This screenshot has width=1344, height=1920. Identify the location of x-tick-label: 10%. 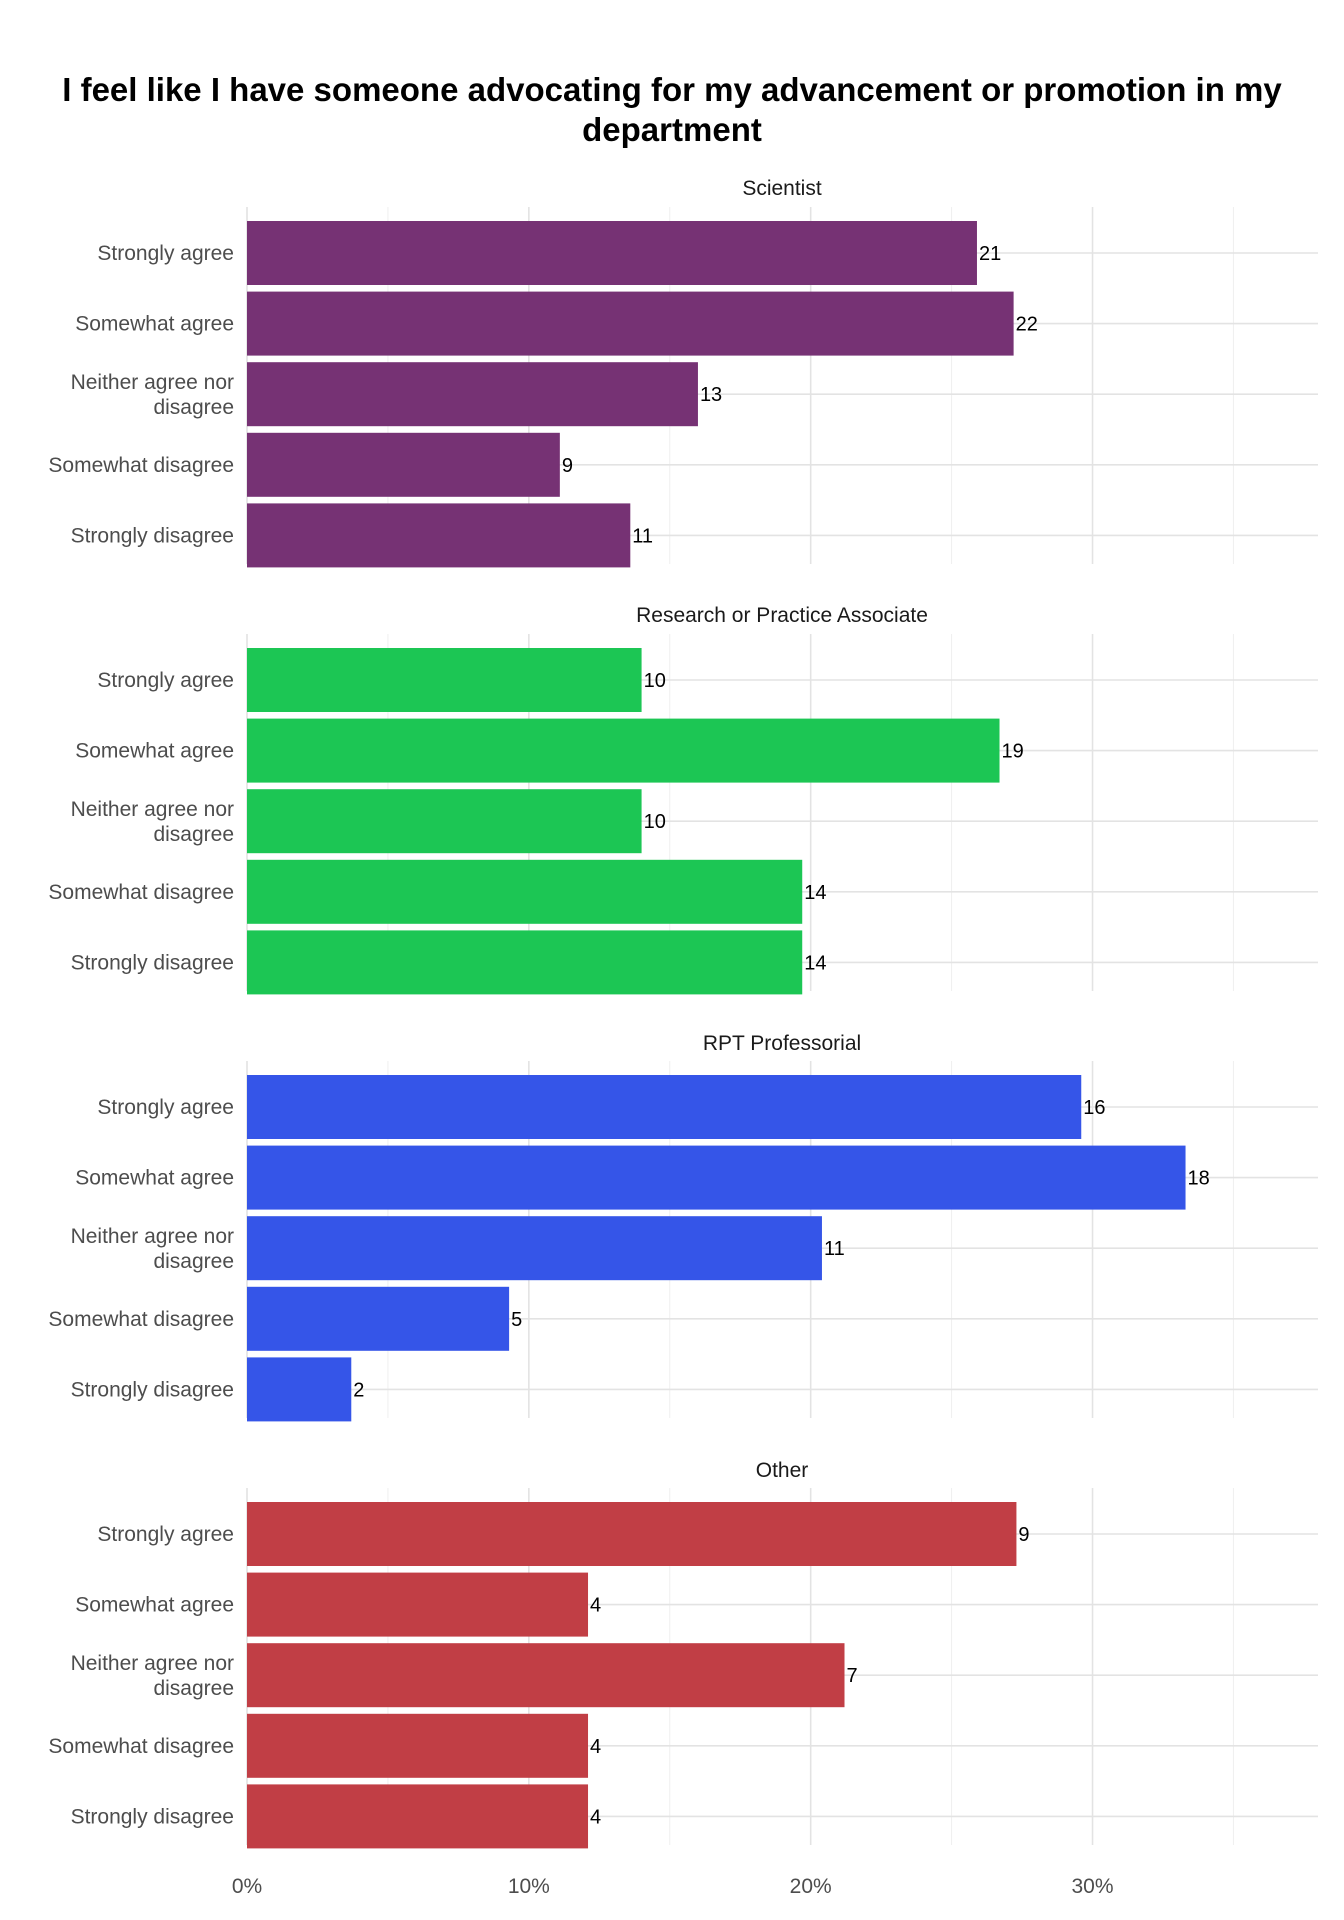
(529, 1886).